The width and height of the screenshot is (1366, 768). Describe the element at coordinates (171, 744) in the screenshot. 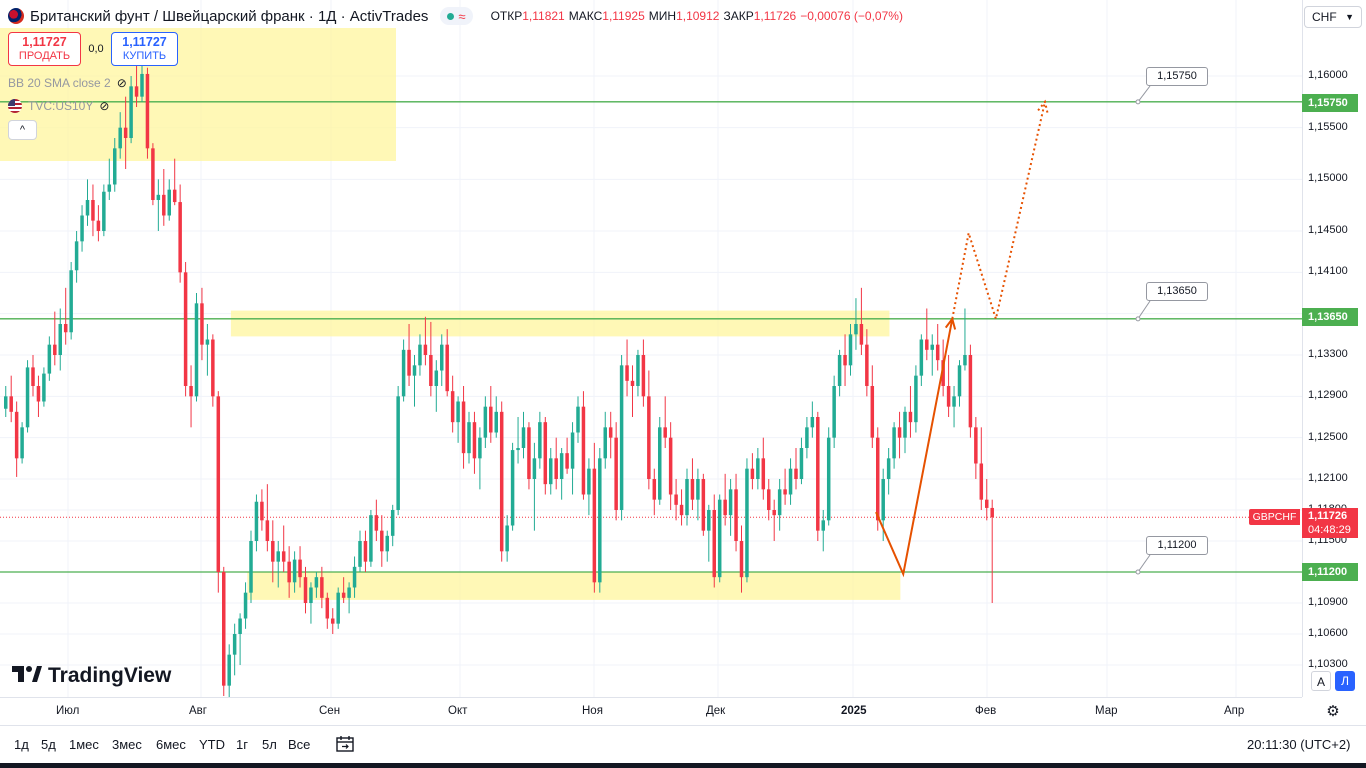

I see `range-button: 6мес` at that location.